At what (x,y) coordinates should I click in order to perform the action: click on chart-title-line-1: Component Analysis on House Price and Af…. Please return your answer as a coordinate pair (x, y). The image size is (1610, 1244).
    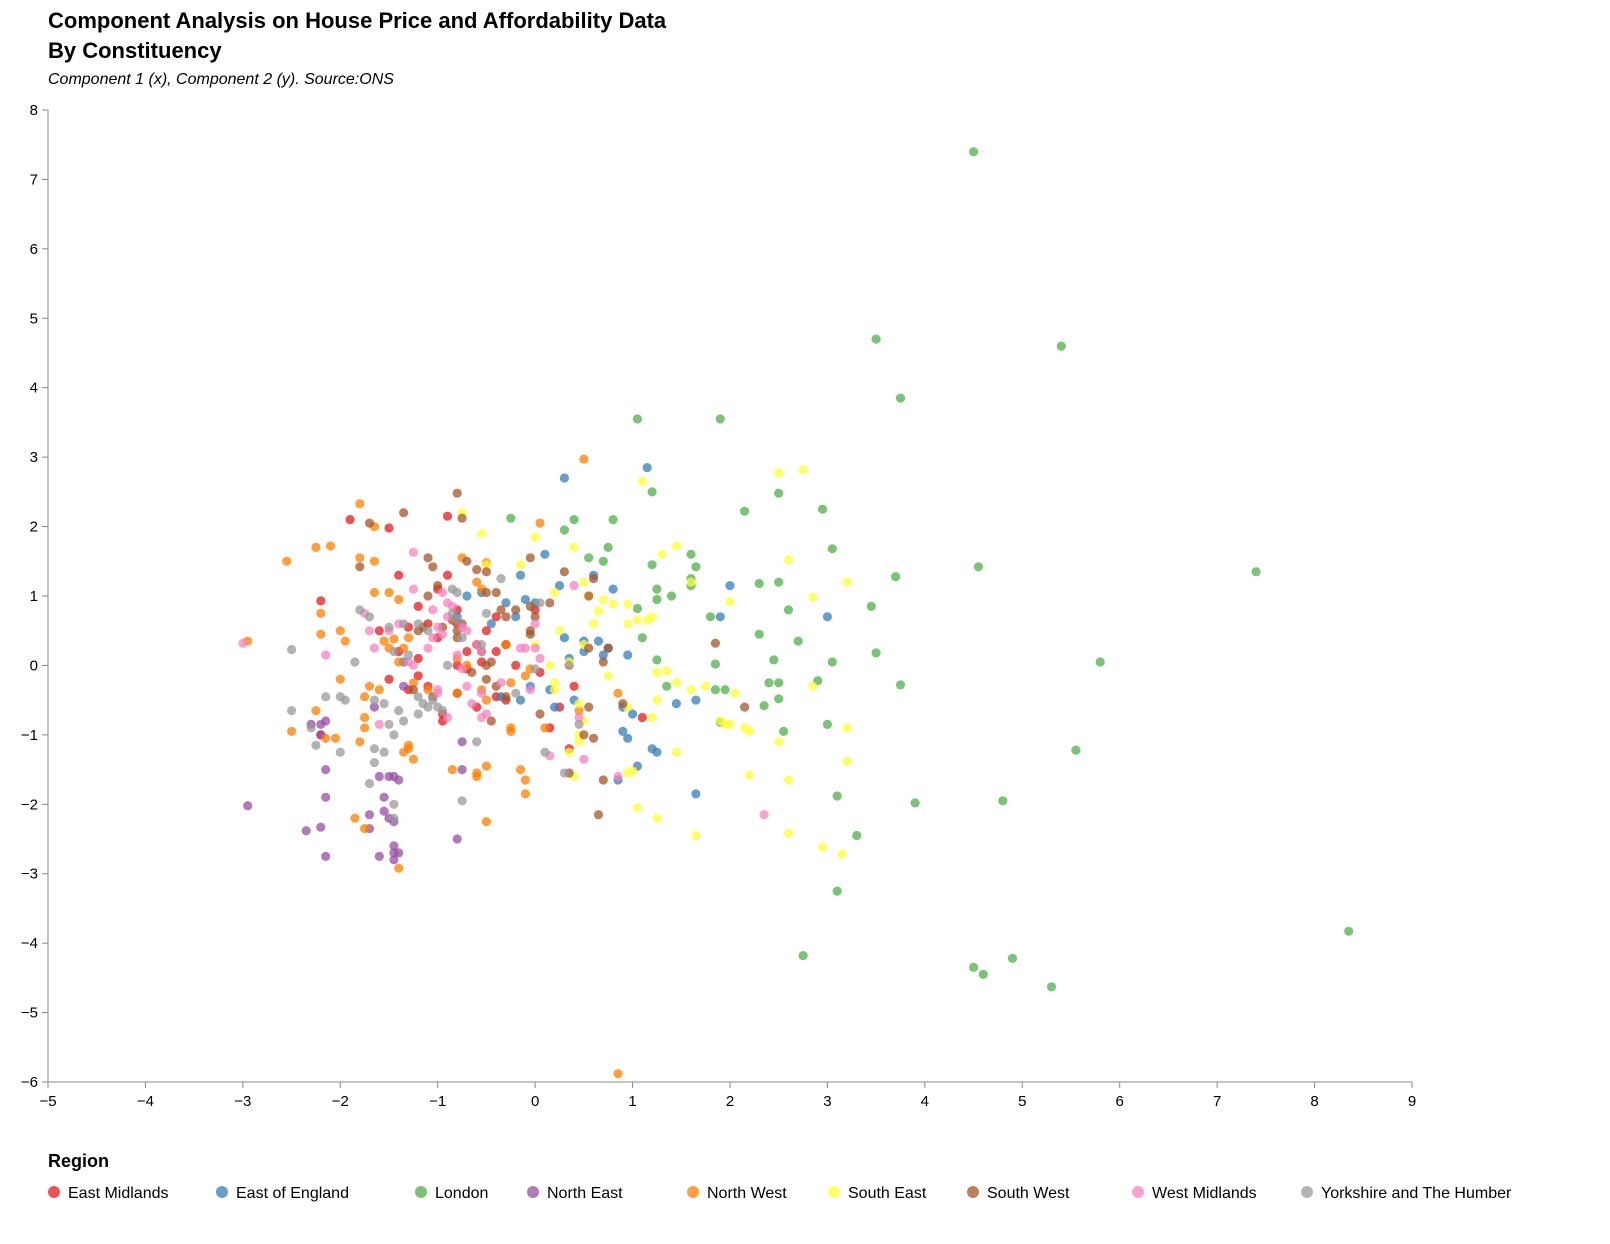
    Looking at the image, I should click on (357, 20).